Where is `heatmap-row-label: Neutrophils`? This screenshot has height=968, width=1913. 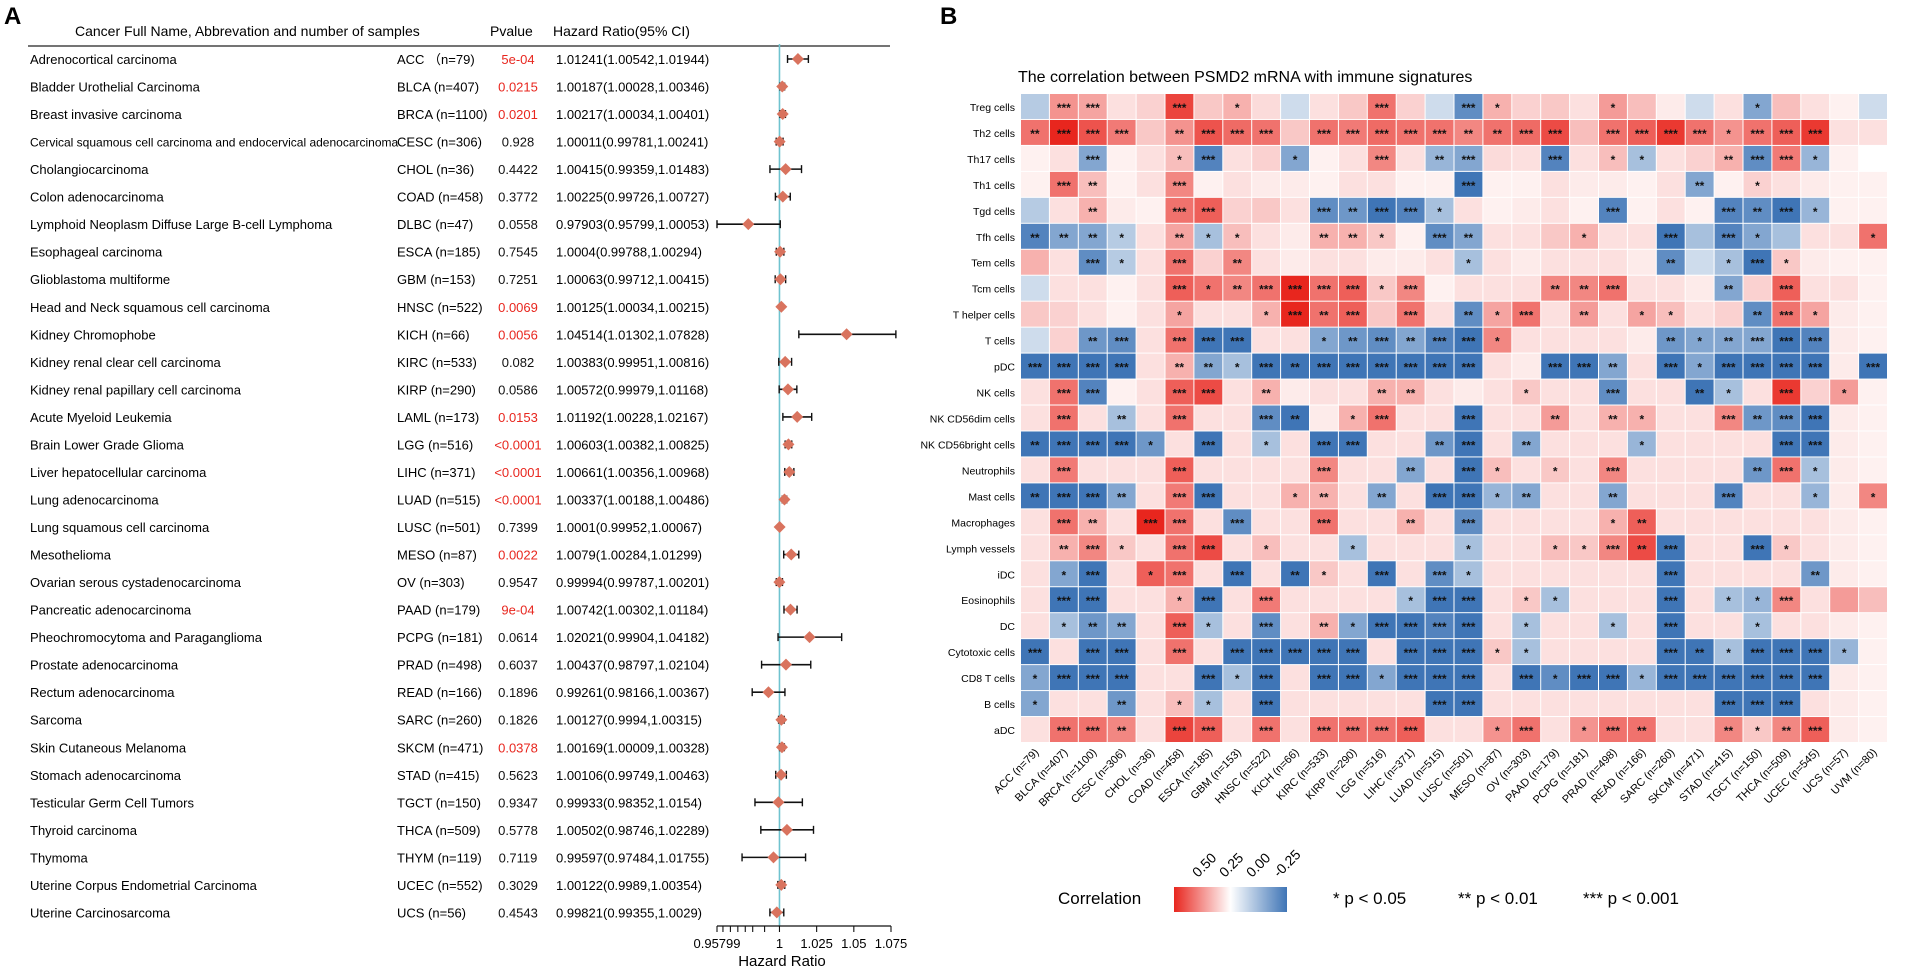 heatmap-row-label: Neutrophils is located at coordinates (988, 471).